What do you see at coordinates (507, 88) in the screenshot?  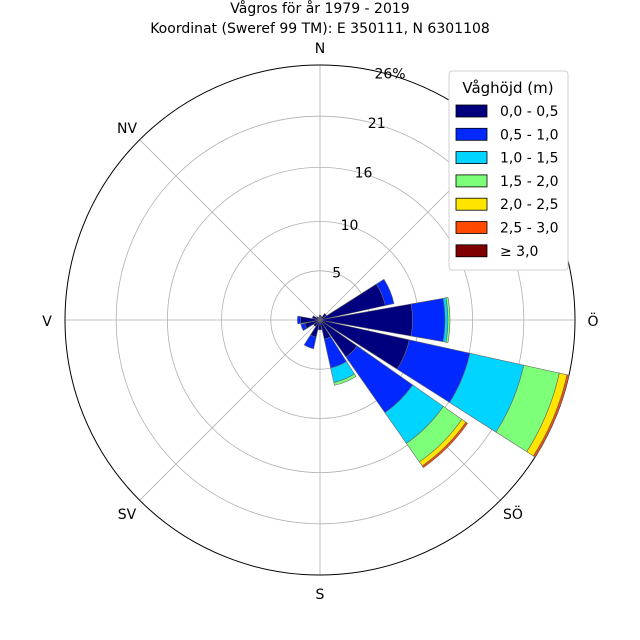 I see `legend-title: Våghöjd (m)` at bounding box center [507, 88].